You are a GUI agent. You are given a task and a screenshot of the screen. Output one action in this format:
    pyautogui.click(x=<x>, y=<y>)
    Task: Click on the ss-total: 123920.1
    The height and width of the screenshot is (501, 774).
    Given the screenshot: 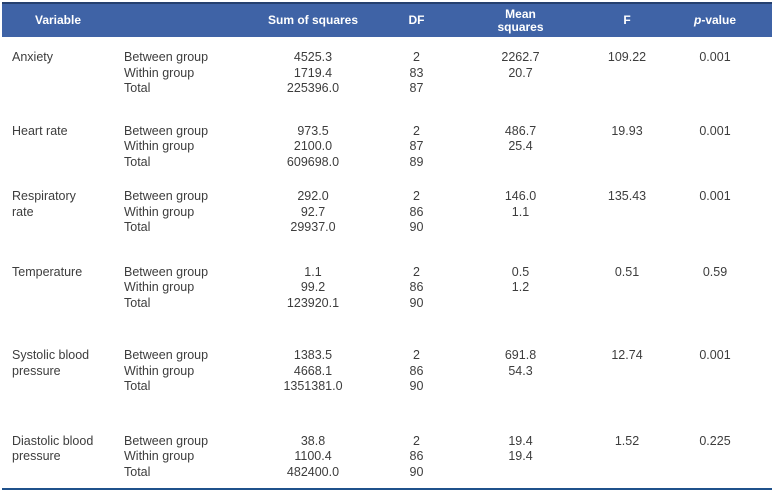 What is the action you would take?
    pyautogui.click(x=313, y=302)
    